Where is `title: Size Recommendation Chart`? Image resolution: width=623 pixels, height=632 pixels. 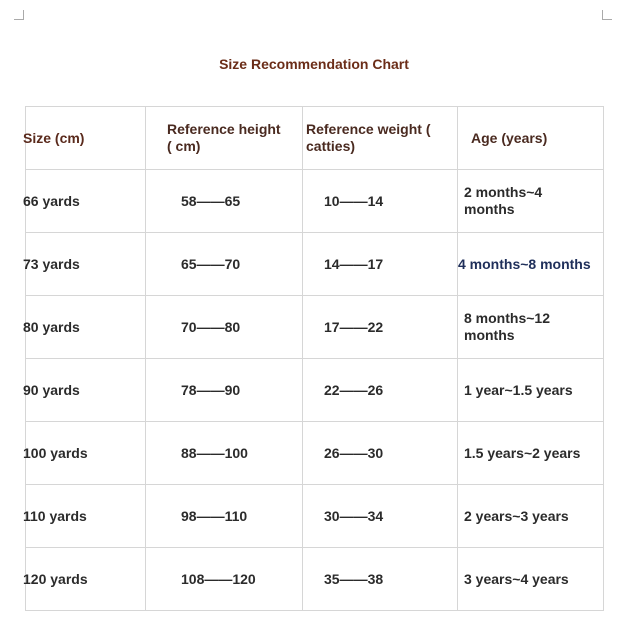
title: Size Recommendation Chart is located at coordinates (314, 64).